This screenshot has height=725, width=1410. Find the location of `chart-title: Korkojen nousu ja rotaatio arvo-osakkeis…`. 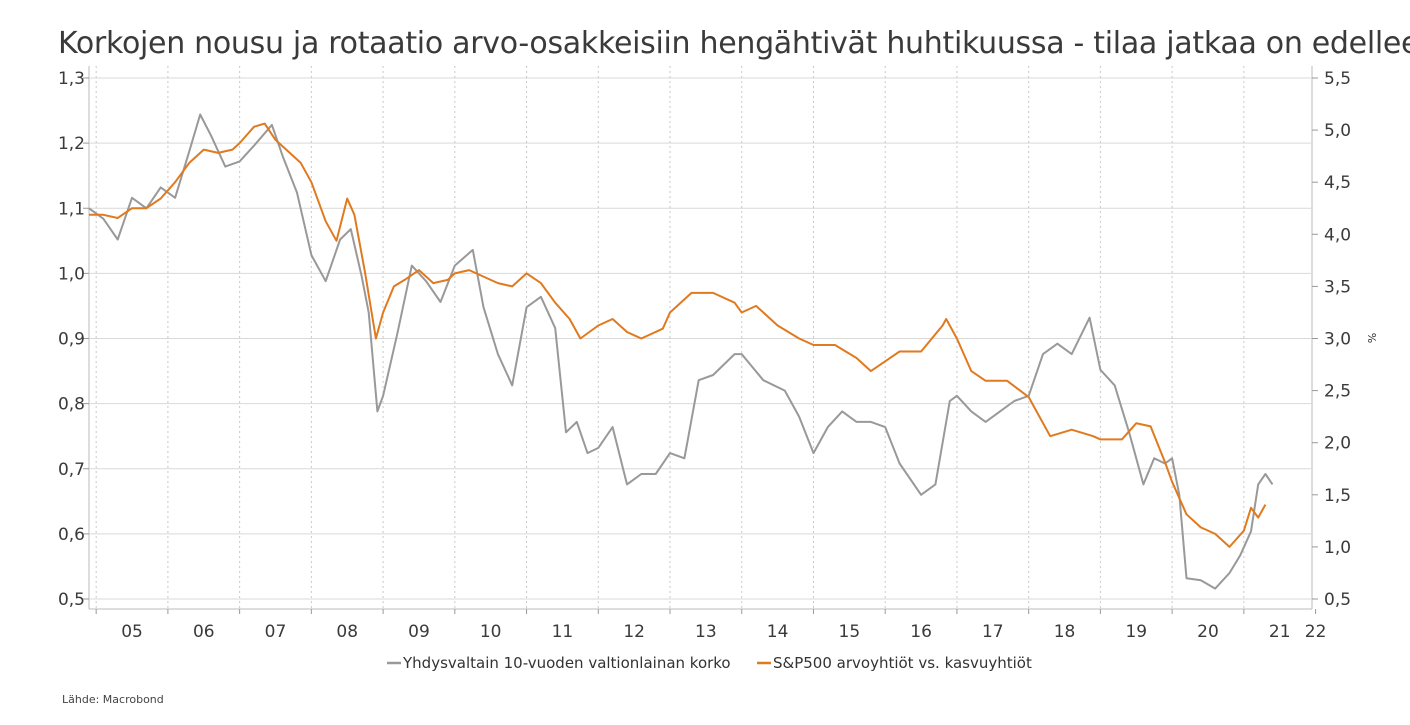

chart-title: Korkojen nousu ja rotaatio arvo-osakkeis… is located at coordinates (734, 43).